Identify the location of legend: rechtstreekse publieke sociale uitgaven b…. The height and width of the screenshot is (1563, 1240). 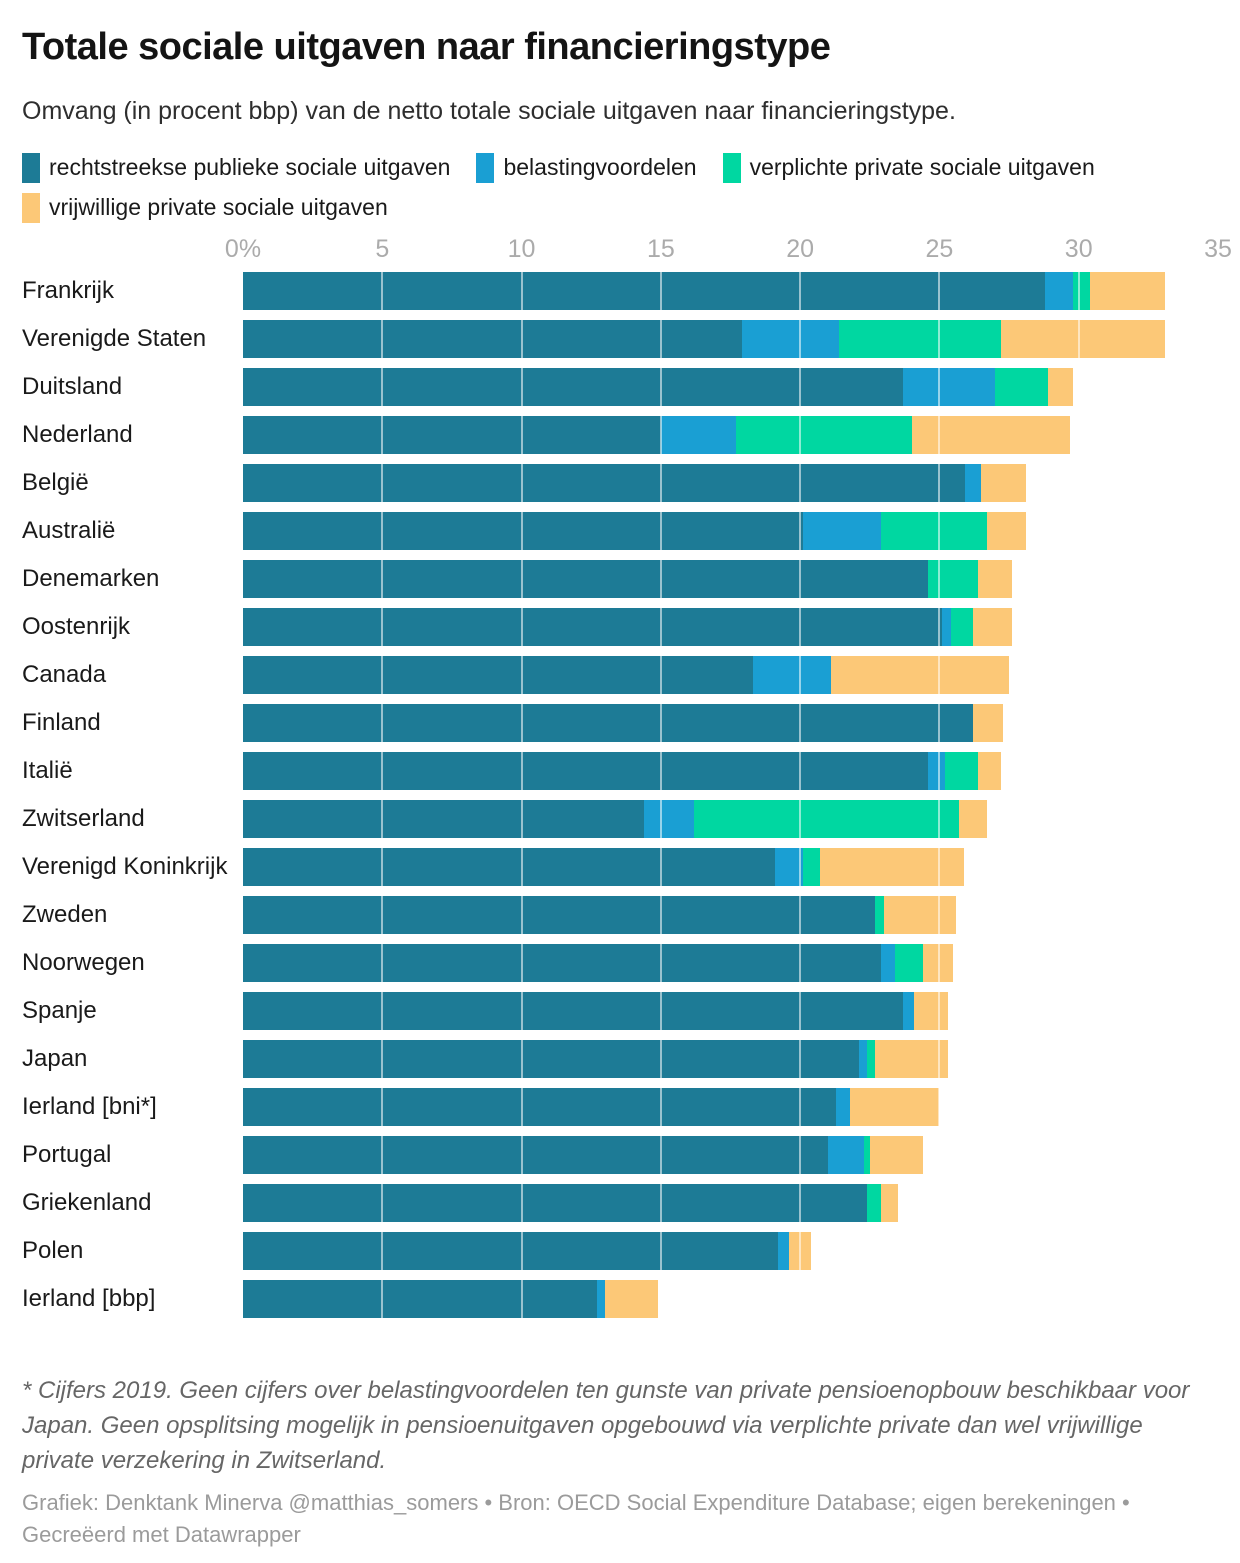
(620, 187).